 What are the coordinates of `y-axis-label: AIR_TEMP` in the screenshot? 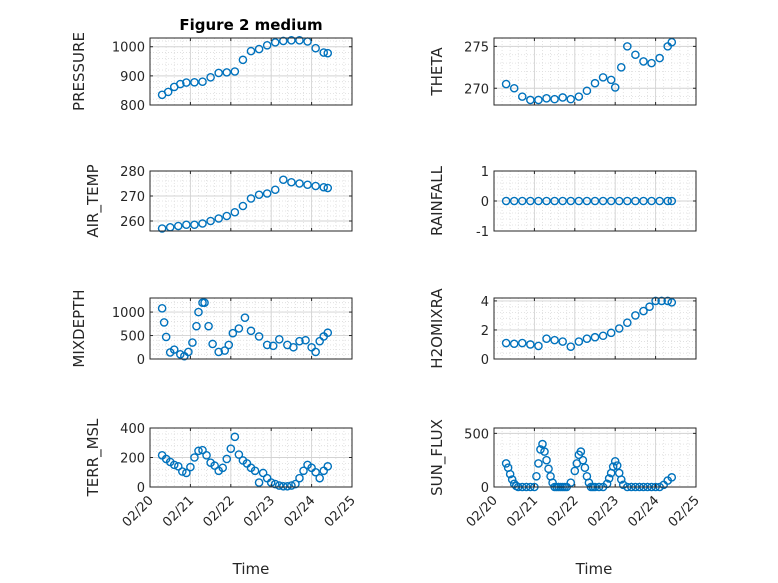 It's located at (93, 200).